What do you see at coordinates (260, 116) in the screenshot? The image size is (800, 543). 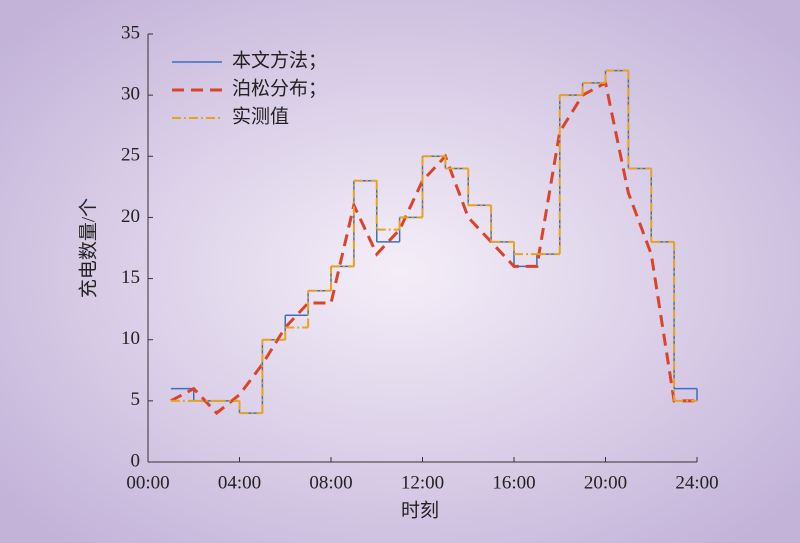 I see `legend-label: 实测值` at bounding box center [260, 116].